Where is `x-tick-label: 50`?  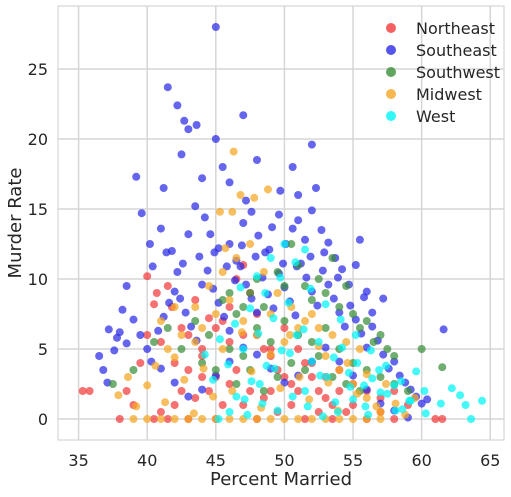
x-tick-label: 50 is located at coordinates (284, 460).